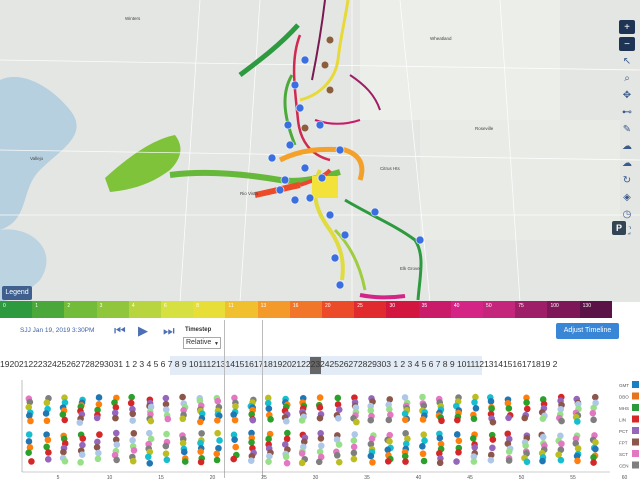 The height and width of the screenshot is (480, 640). I want to click on scale-label: 40, so click(456, 306).